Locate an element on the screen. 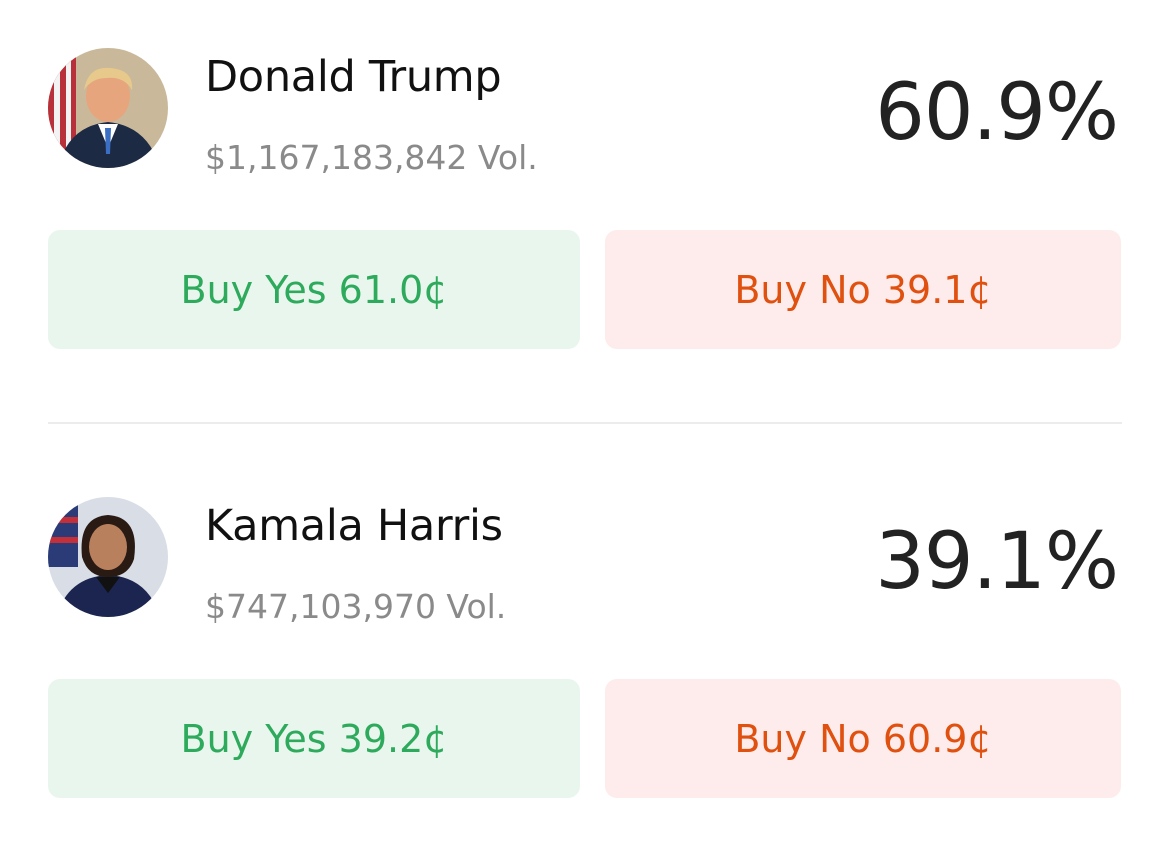 The height and width of the screenshot is (842, 1170). candidate-name: Kamala Harris is located at coordinates (354, 526).